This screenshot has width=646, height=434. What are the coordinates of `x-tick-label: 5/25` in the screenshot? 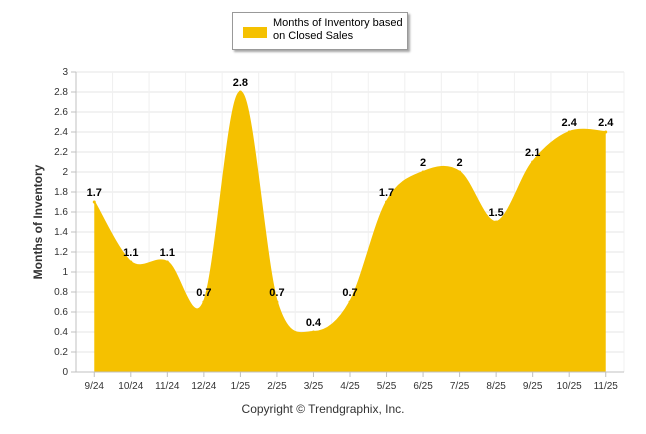 It's located at (387, 386).